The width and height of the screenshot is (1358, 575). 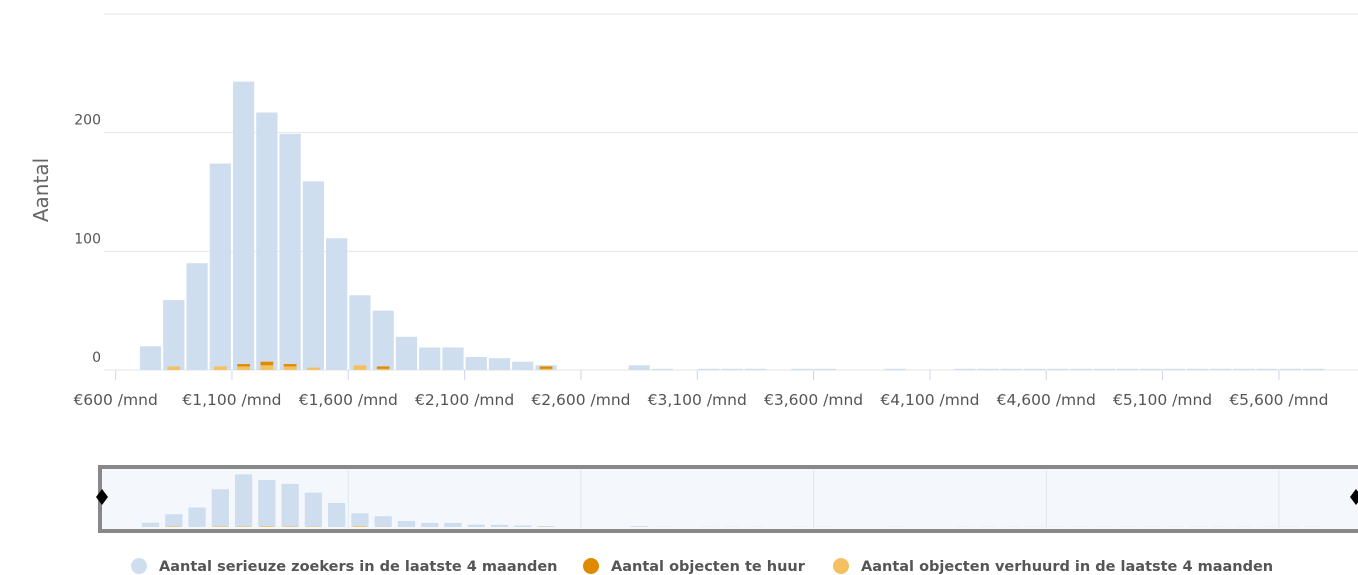 What do you see at coordinates (87, 121) in the screenshot?
I see `y-tick-label: 200` at bounding box center [87, 121].